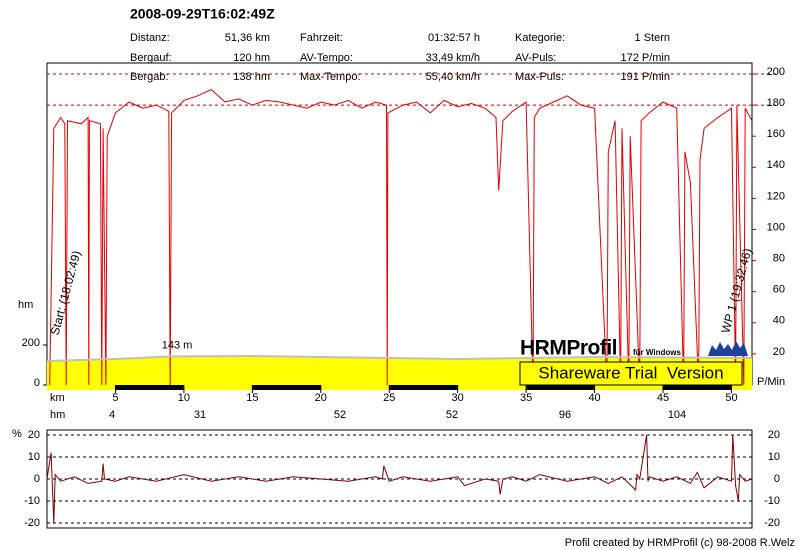 Image resolution: width=800 pixels, height=550 pixels. What do you see at coordinates (399, 479) in the screenshot?
I see `data-line` at bounding box center [399, 479].